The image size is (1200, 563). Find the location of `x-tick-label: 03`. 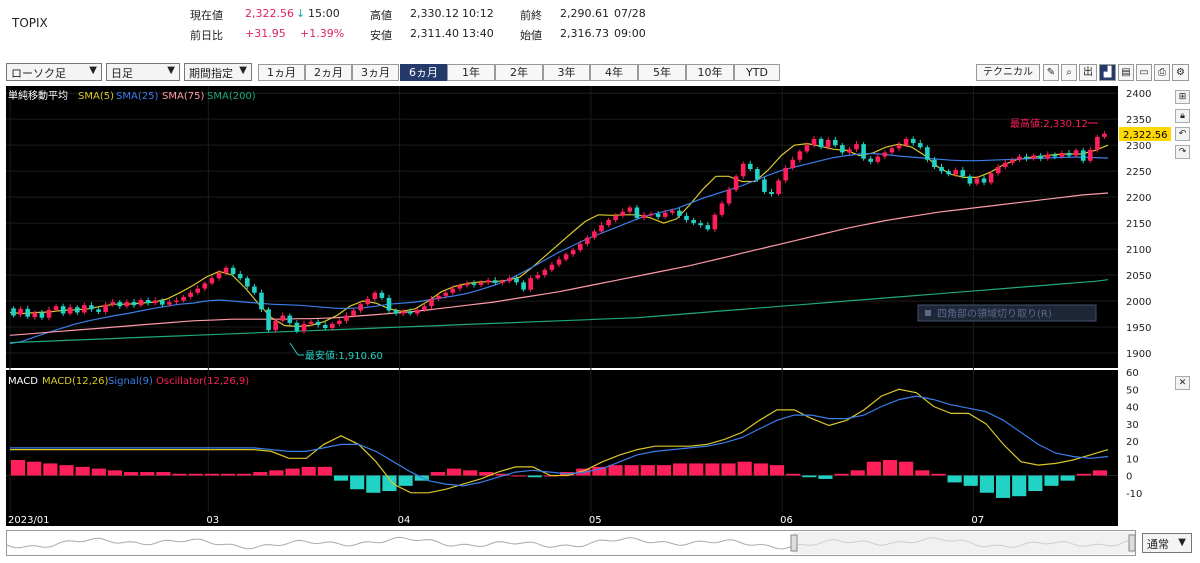

x-tick-label: 03 is located at coordinates (212, 520).